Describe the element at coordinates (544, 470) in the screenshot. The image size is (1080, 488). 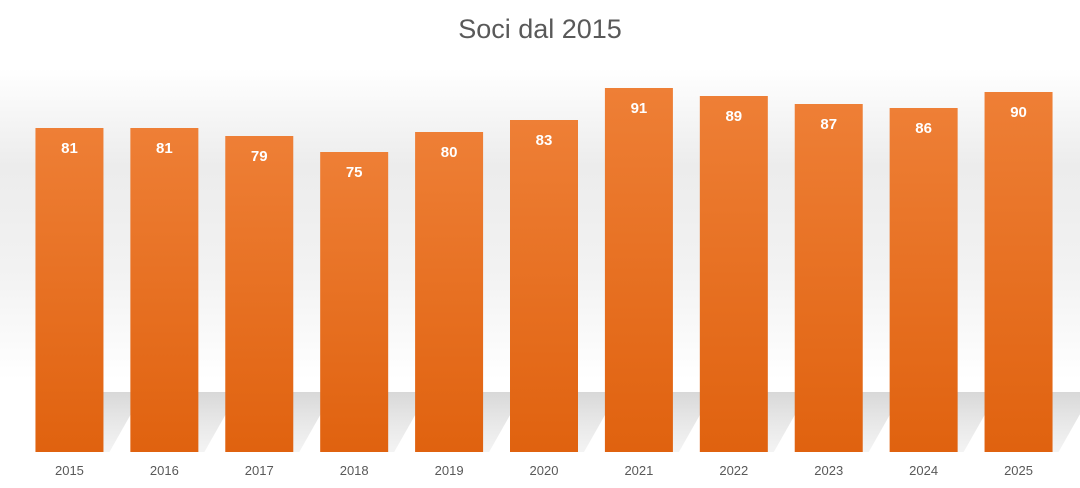
I see `x-tick-label-2020: 2020` at that location.